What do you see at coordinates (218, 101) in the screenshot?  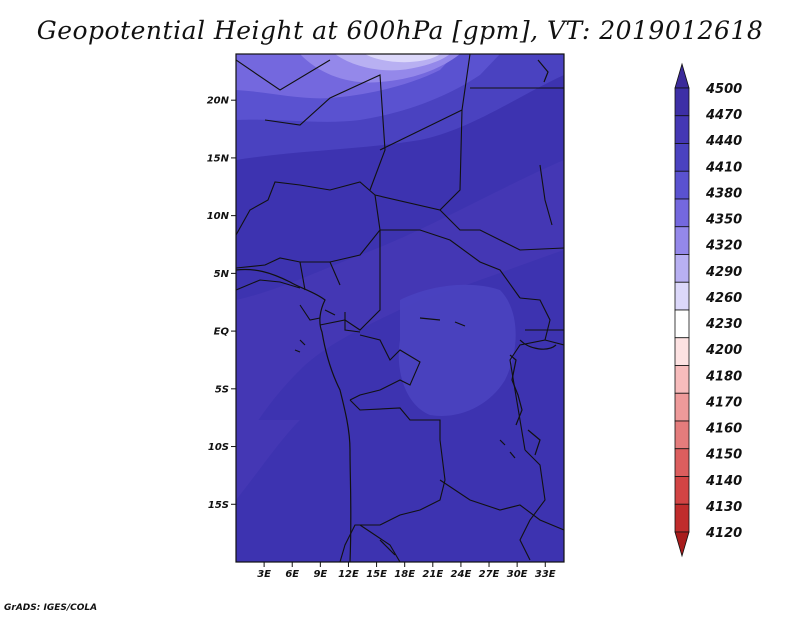 I see `y-tick-label: 20N` at bounding box center [218, 101].